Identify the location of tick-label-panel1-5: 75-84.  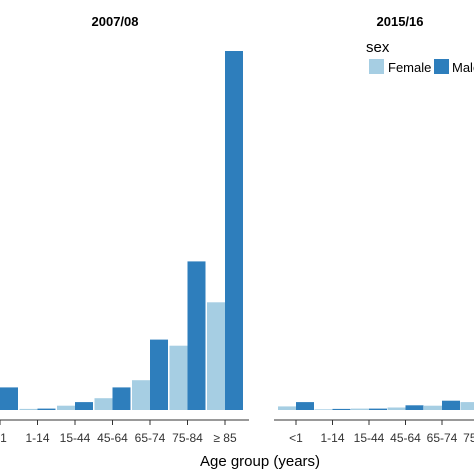
(187, 438).